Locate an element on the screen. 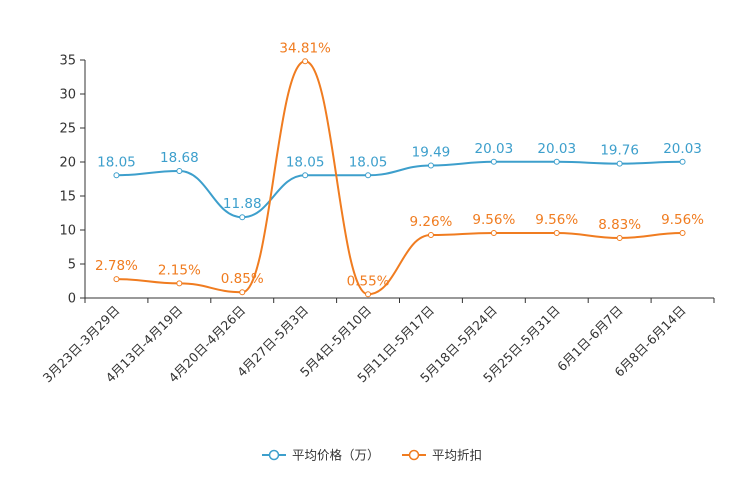  y-tick-label: 15 is located at coordinates (67, 197).